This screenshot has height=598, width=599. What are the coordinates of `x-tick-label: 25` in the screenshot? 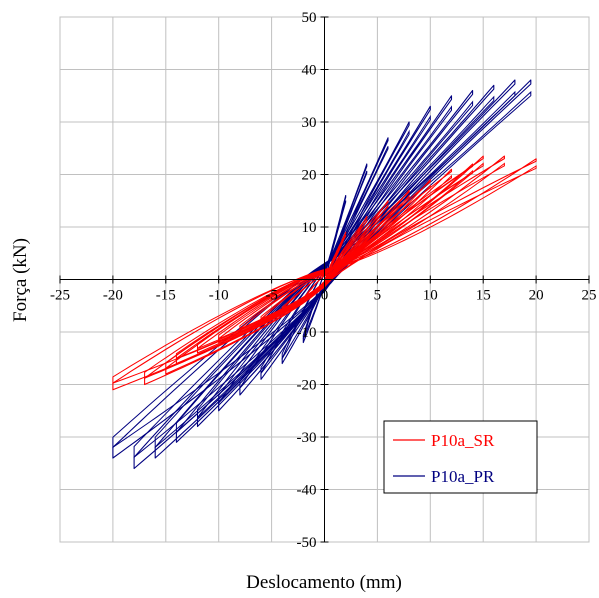 It's located at (589, 296).